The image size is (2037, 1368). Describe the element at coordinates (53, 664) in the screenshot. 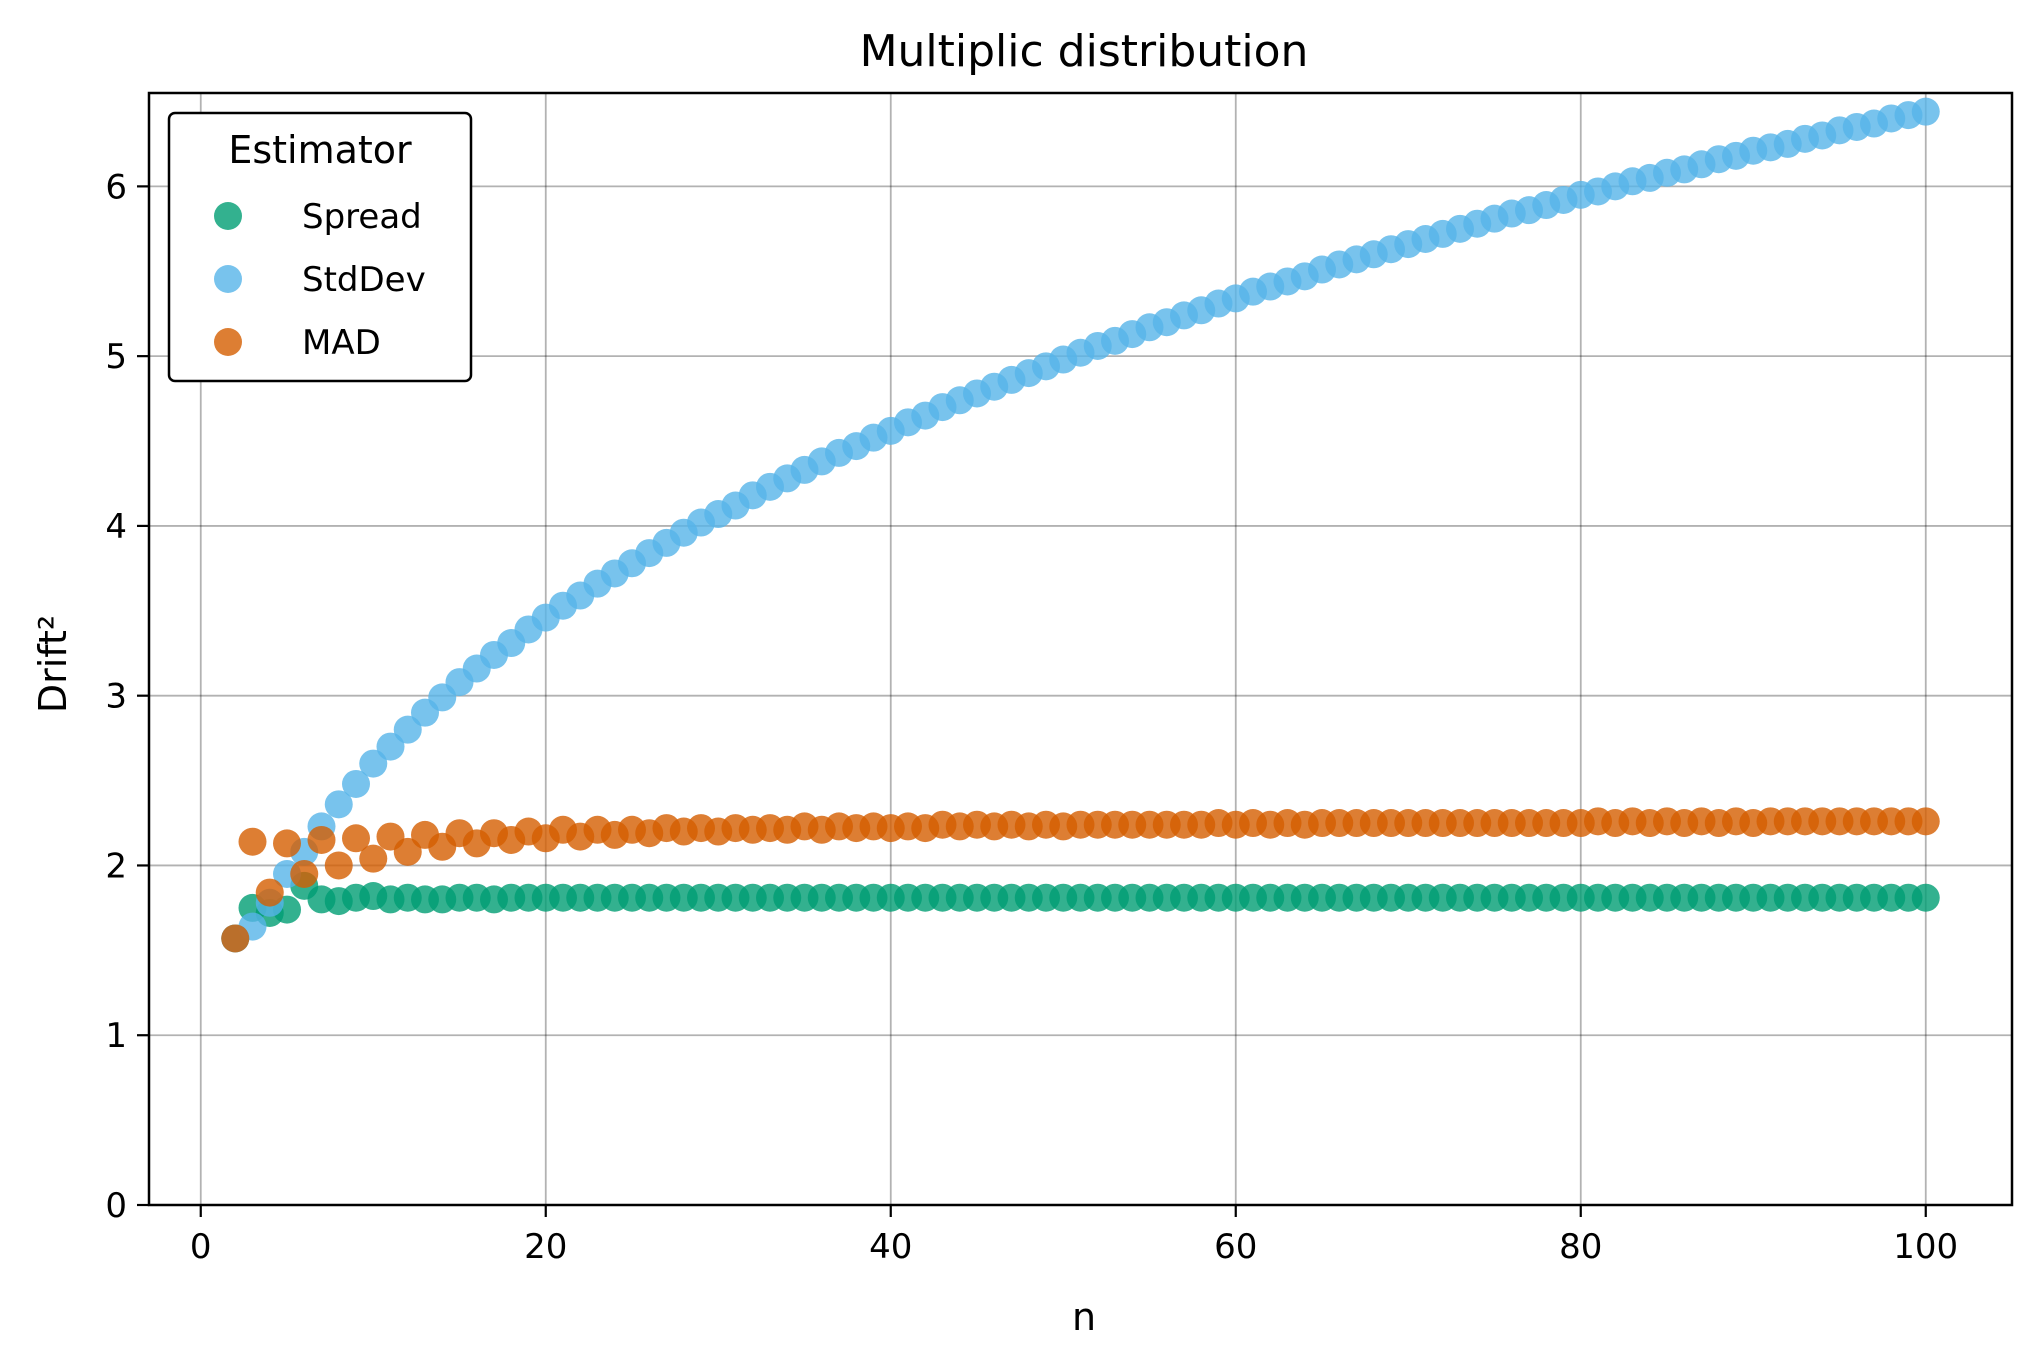

I see `y-axis-label: Drift²` at that location.